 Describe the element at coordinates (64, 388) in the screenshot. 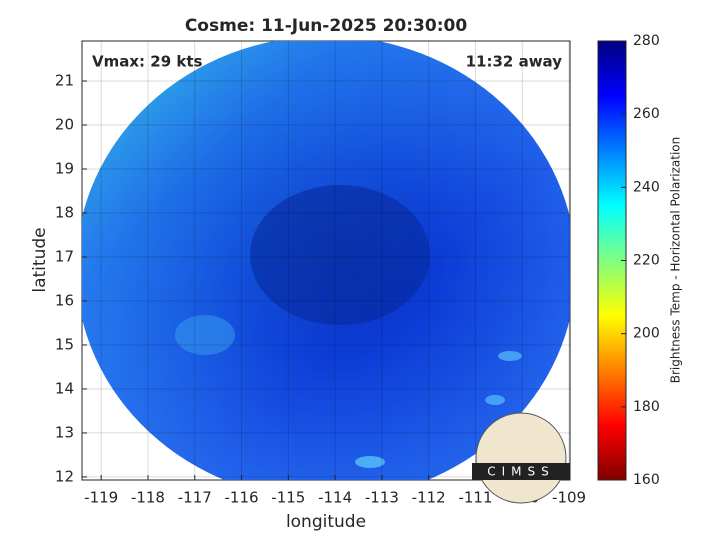

I see `y-tick-label: 14` at that location.